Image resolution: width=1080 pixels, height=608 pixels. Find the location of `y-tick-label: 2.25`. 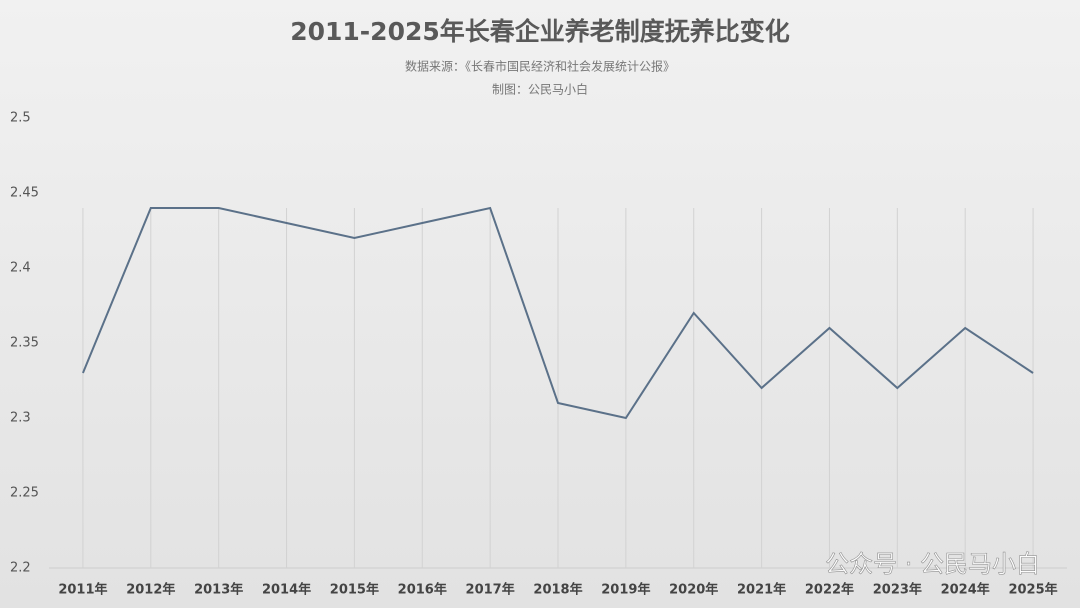

y-tick-label: 2.25 is located at coordinates (24, 493).